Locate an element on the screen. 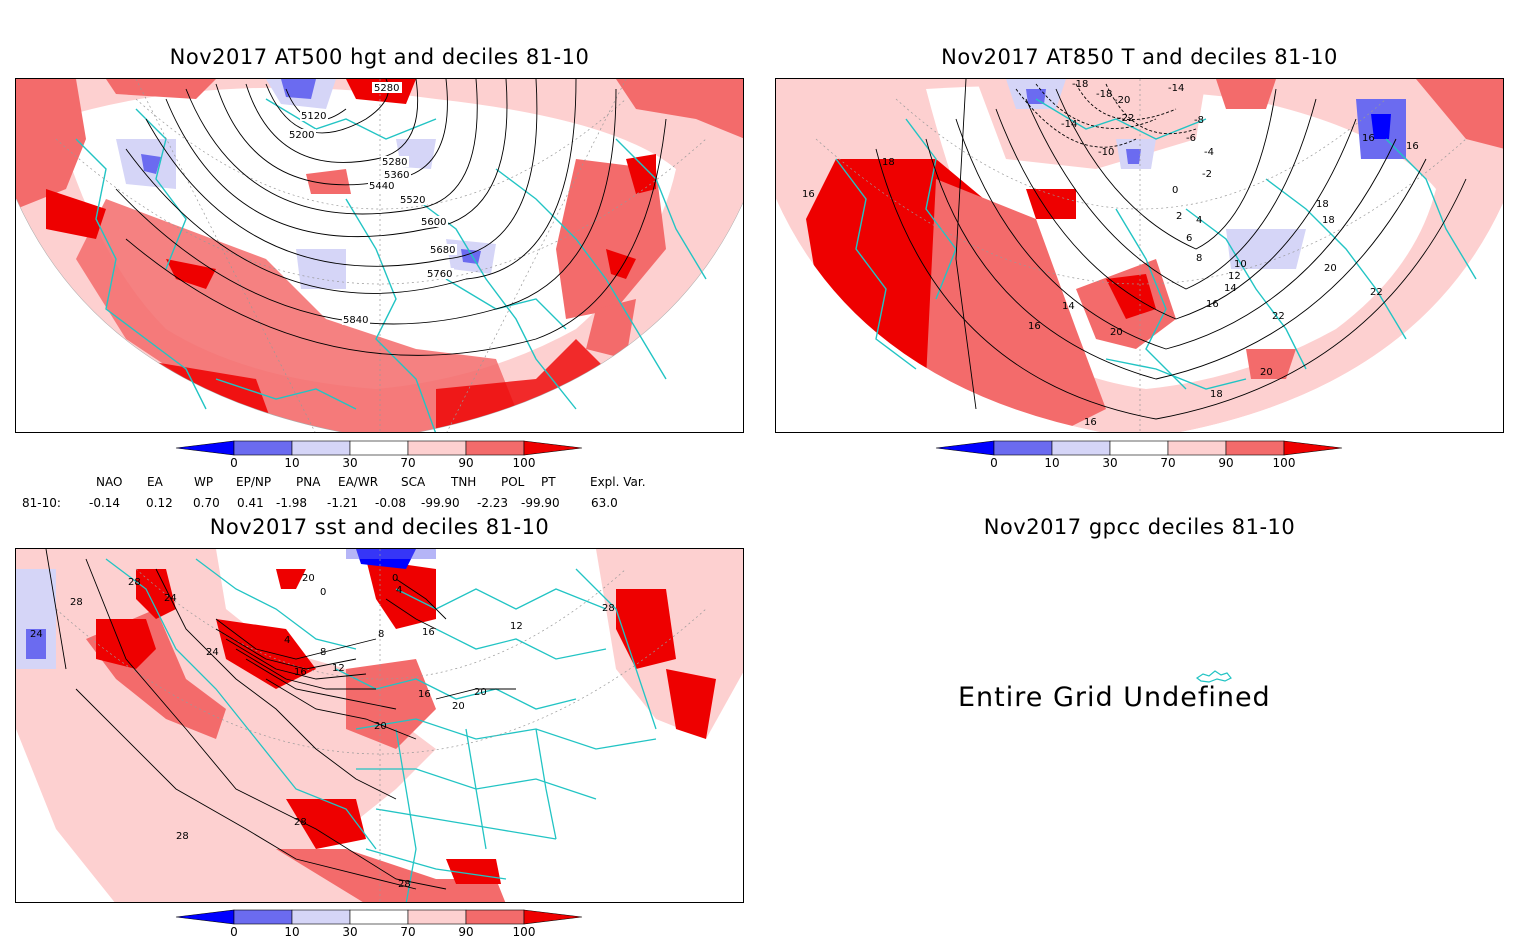 Image resolution: width=1520 pixels, height=940 pixels. panel-title-sst: Nov2017 sst and deciles 81-10 is located at coordinates (379, 527).